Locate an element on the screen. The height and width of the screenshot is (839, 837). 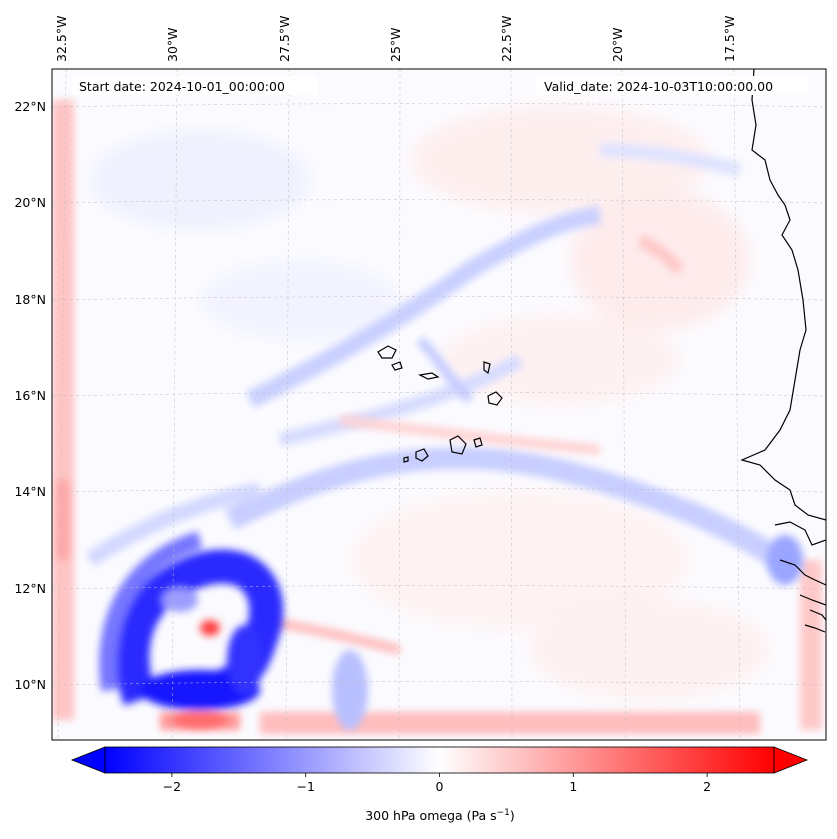
lat-label: 18°N is located at coordinates (30, 299).